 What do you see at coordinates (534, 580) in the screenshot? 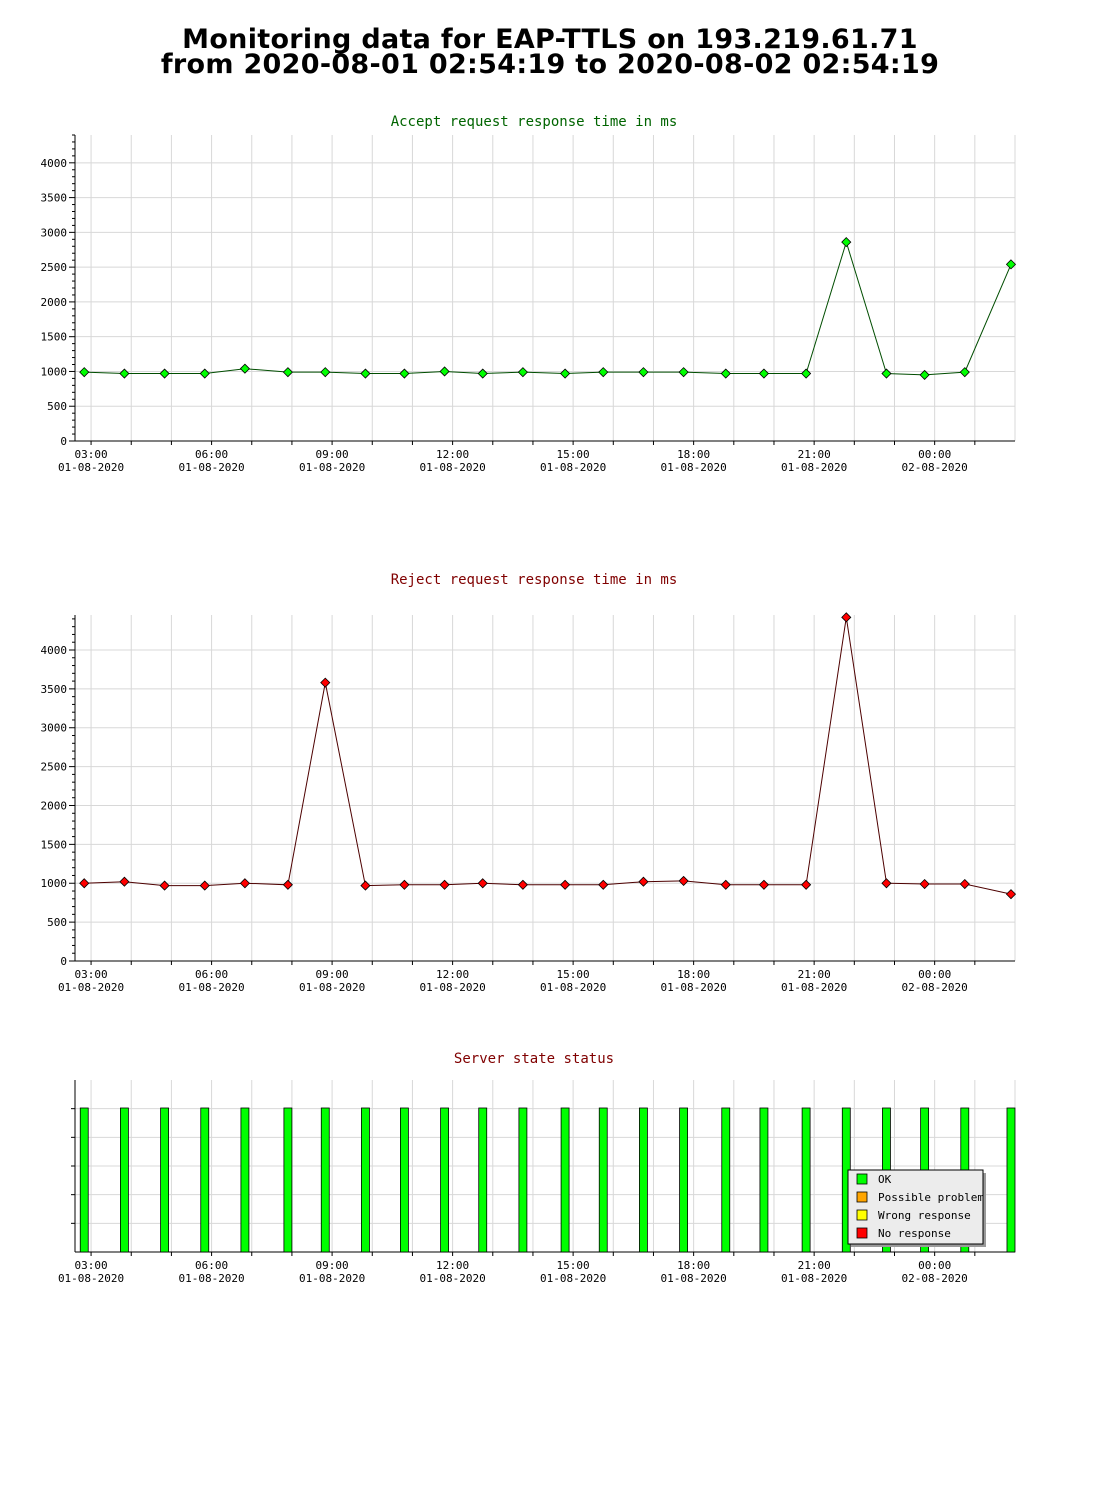
I see `chart-title: Reject request response time in ms` at bounding box center [534, 580].